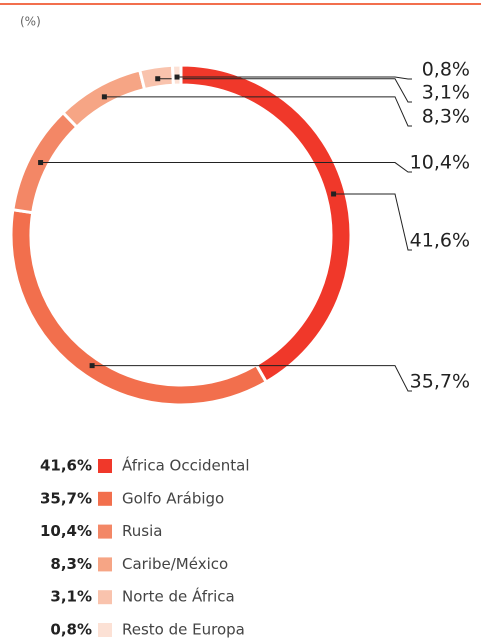 This screenshot has height=638, width=481. I want to click on callout-label: 10,4%, so click(440, 163).